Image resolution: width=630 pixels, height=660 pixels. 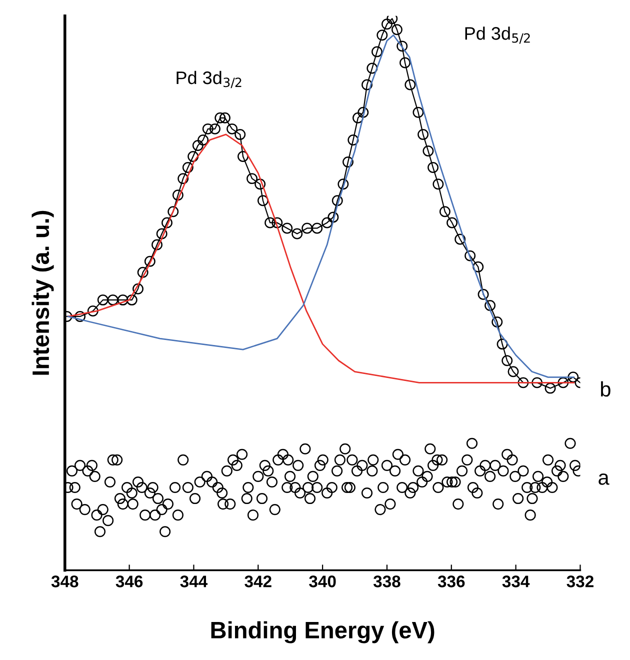 What do you see at coordinates (322, 632) in the screenshot?
I see `x-axis-title: Binding Energy (eV)` at bounding box center [322, 632].